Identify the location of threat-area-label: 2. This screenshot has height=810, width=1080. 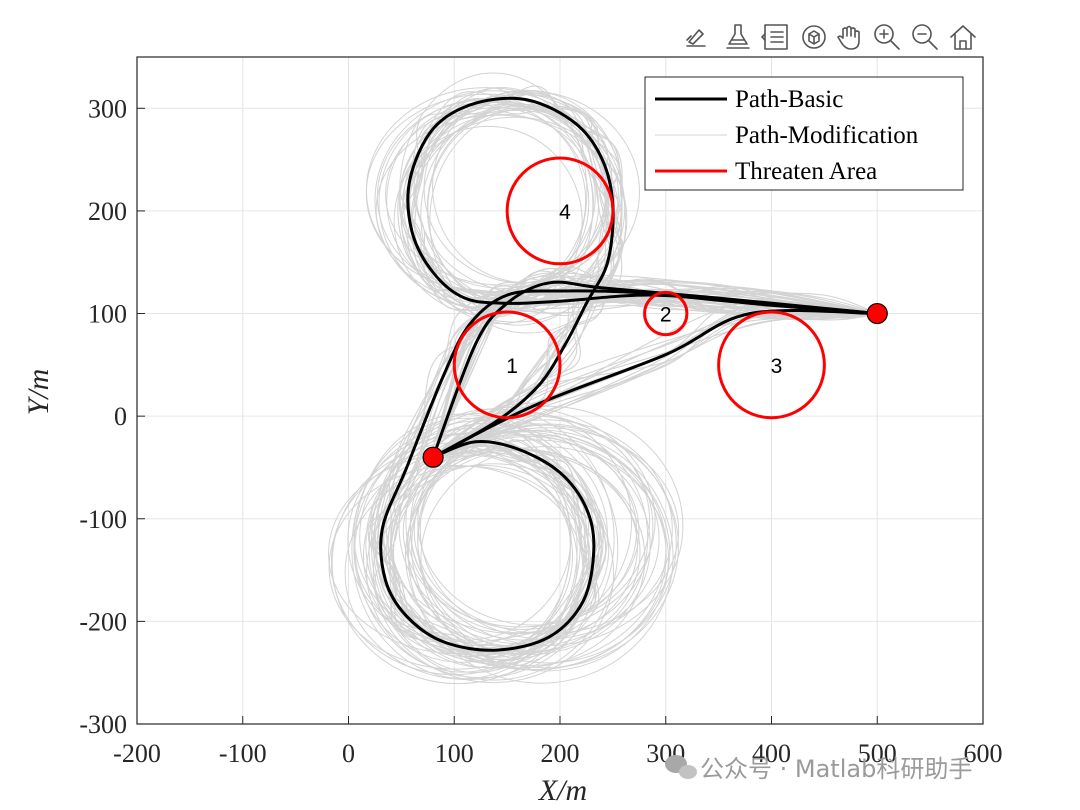
(666, 315).